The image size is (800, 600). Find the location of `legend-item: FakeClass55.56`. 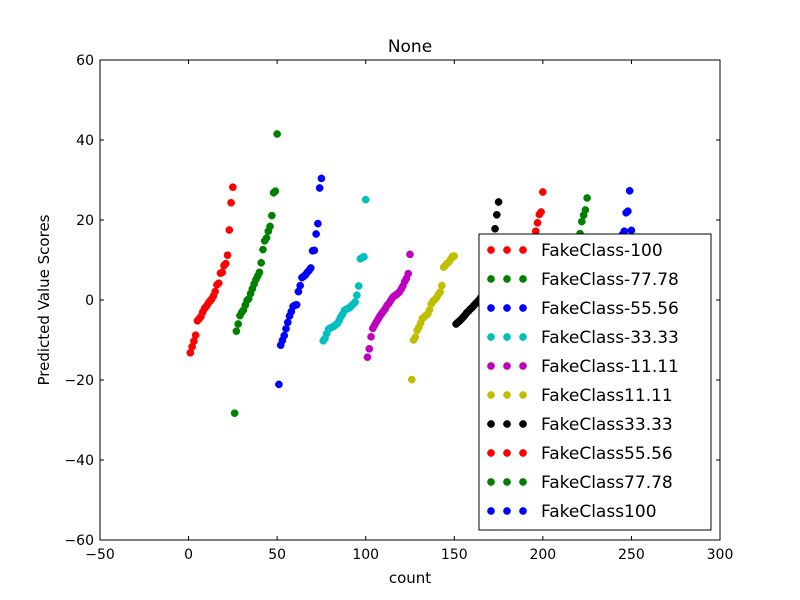

legend-item: FakeClass55.56 is located at coordinates (580, 454).